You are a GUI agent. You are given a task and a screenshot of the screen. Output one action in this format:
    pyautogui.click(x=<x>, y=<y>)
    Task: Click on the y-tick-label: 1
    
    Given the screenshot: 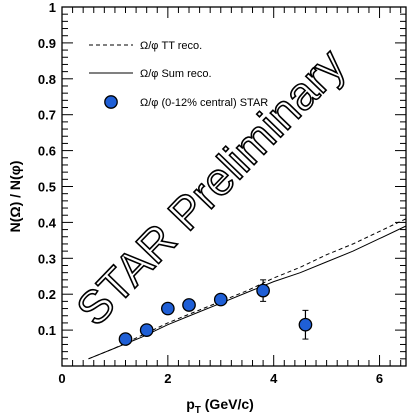 What is the action you would take?
    pyautogui.click(x=52, y=7)
    